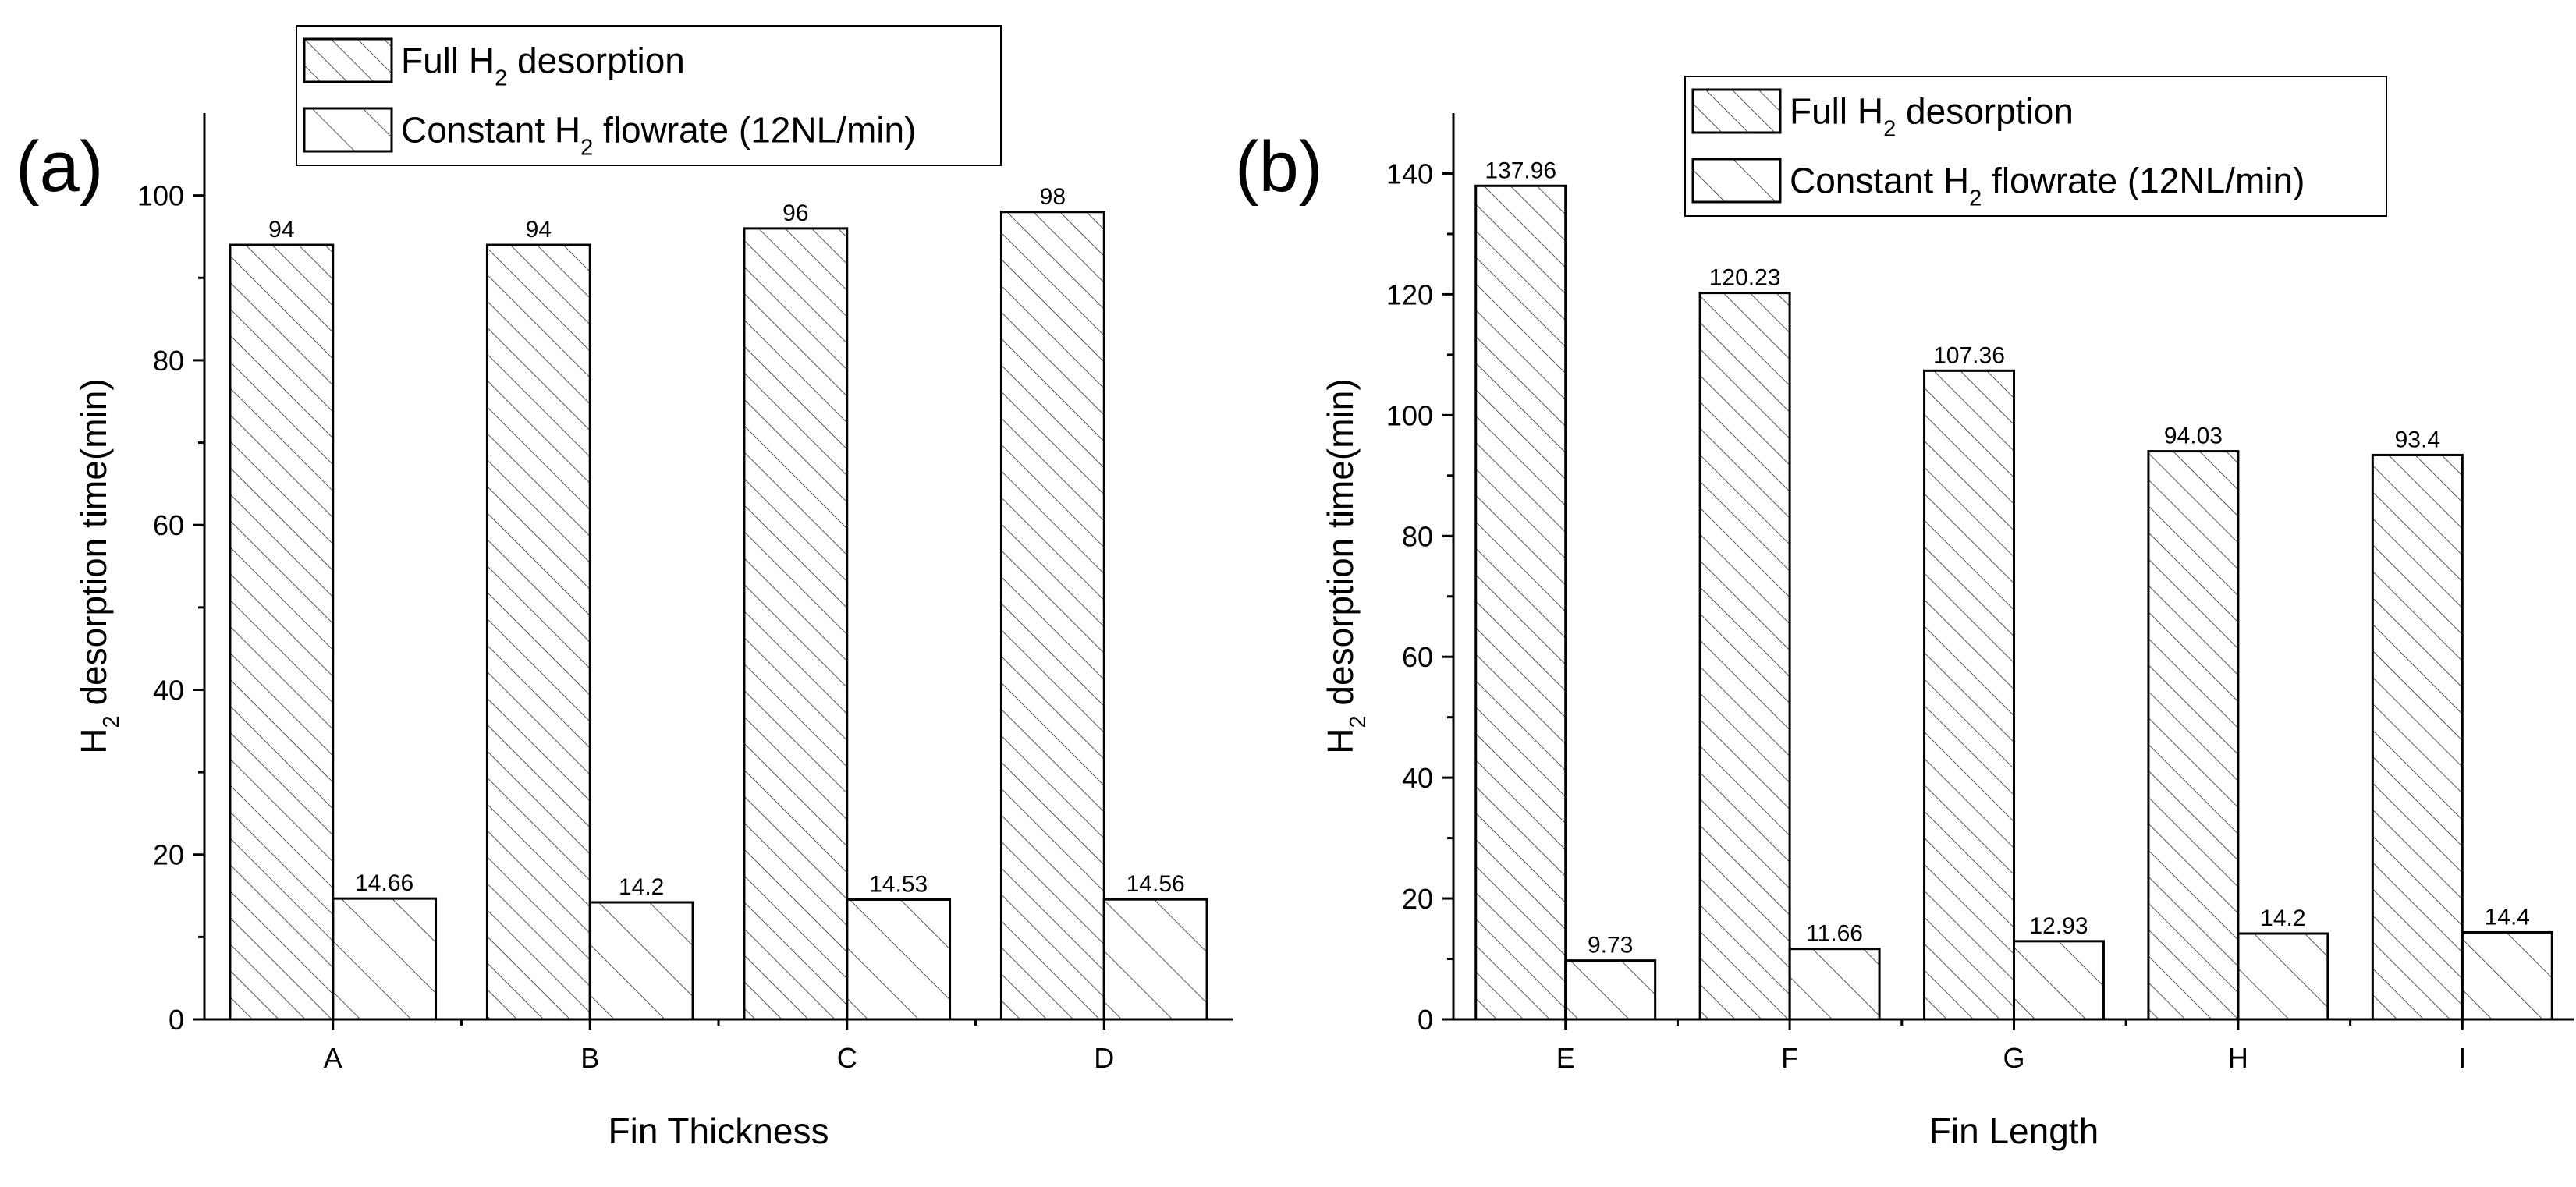  Describe the element at coordinates (795, 213) in the screenshot. I see `data-label-C-series-1: 96` at that location.